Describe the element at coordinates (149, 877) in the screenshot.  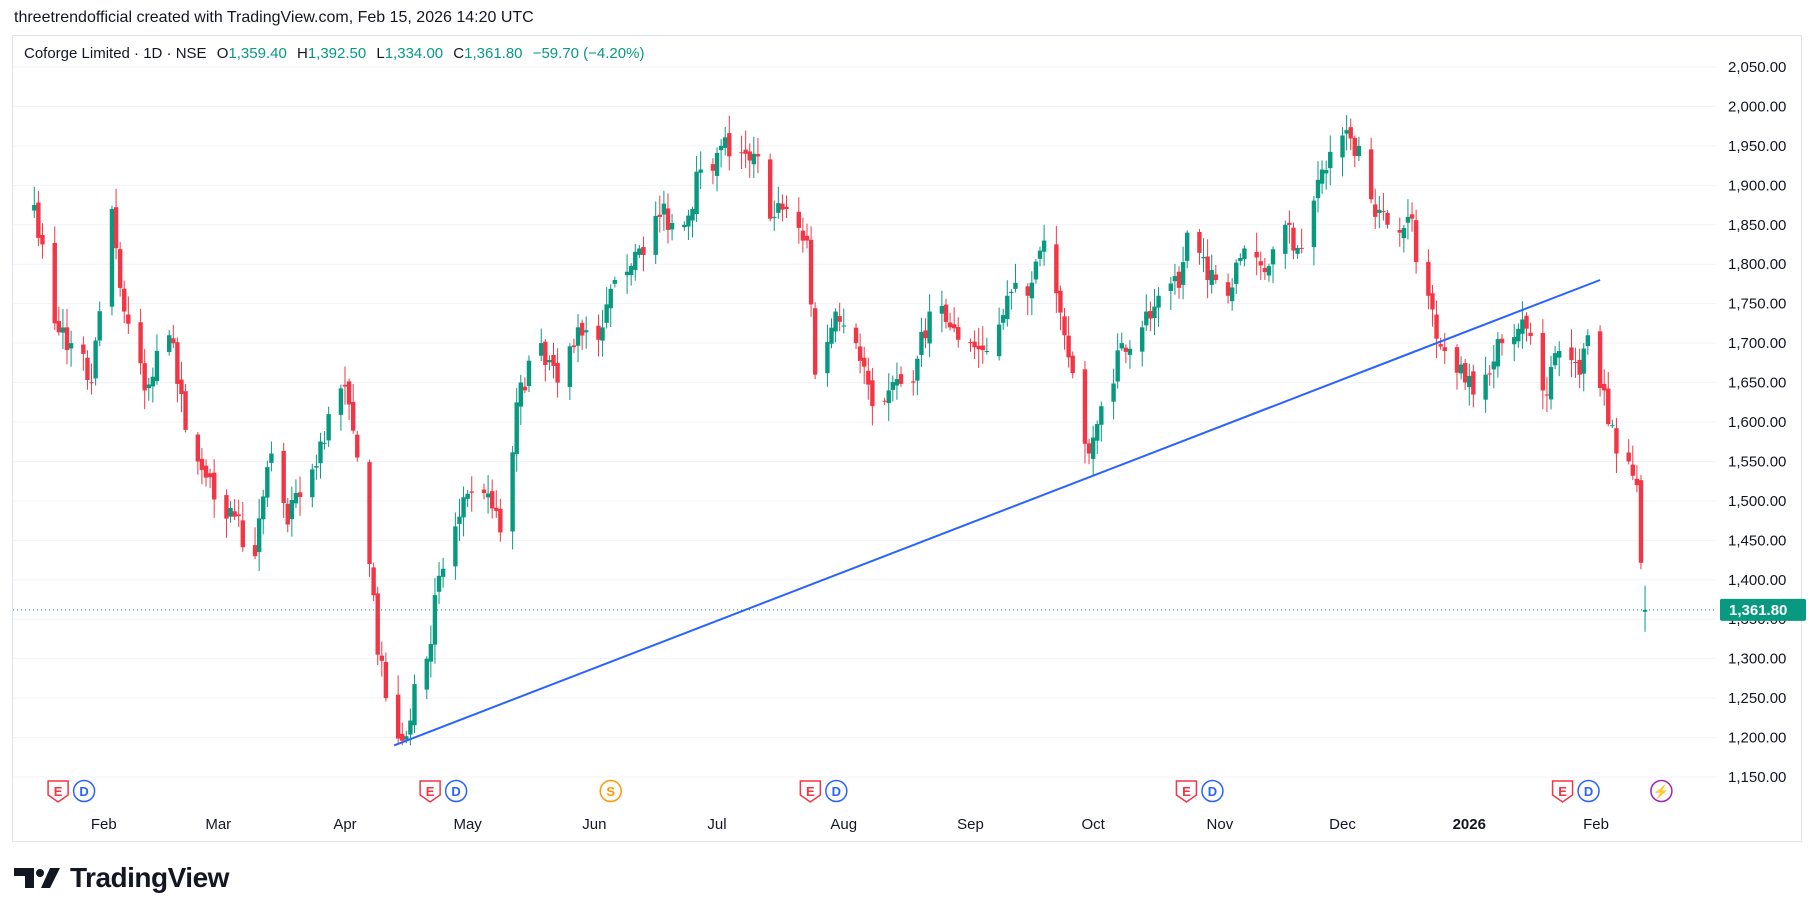
I see `tradingview-wordmark: TradingView` at that location.